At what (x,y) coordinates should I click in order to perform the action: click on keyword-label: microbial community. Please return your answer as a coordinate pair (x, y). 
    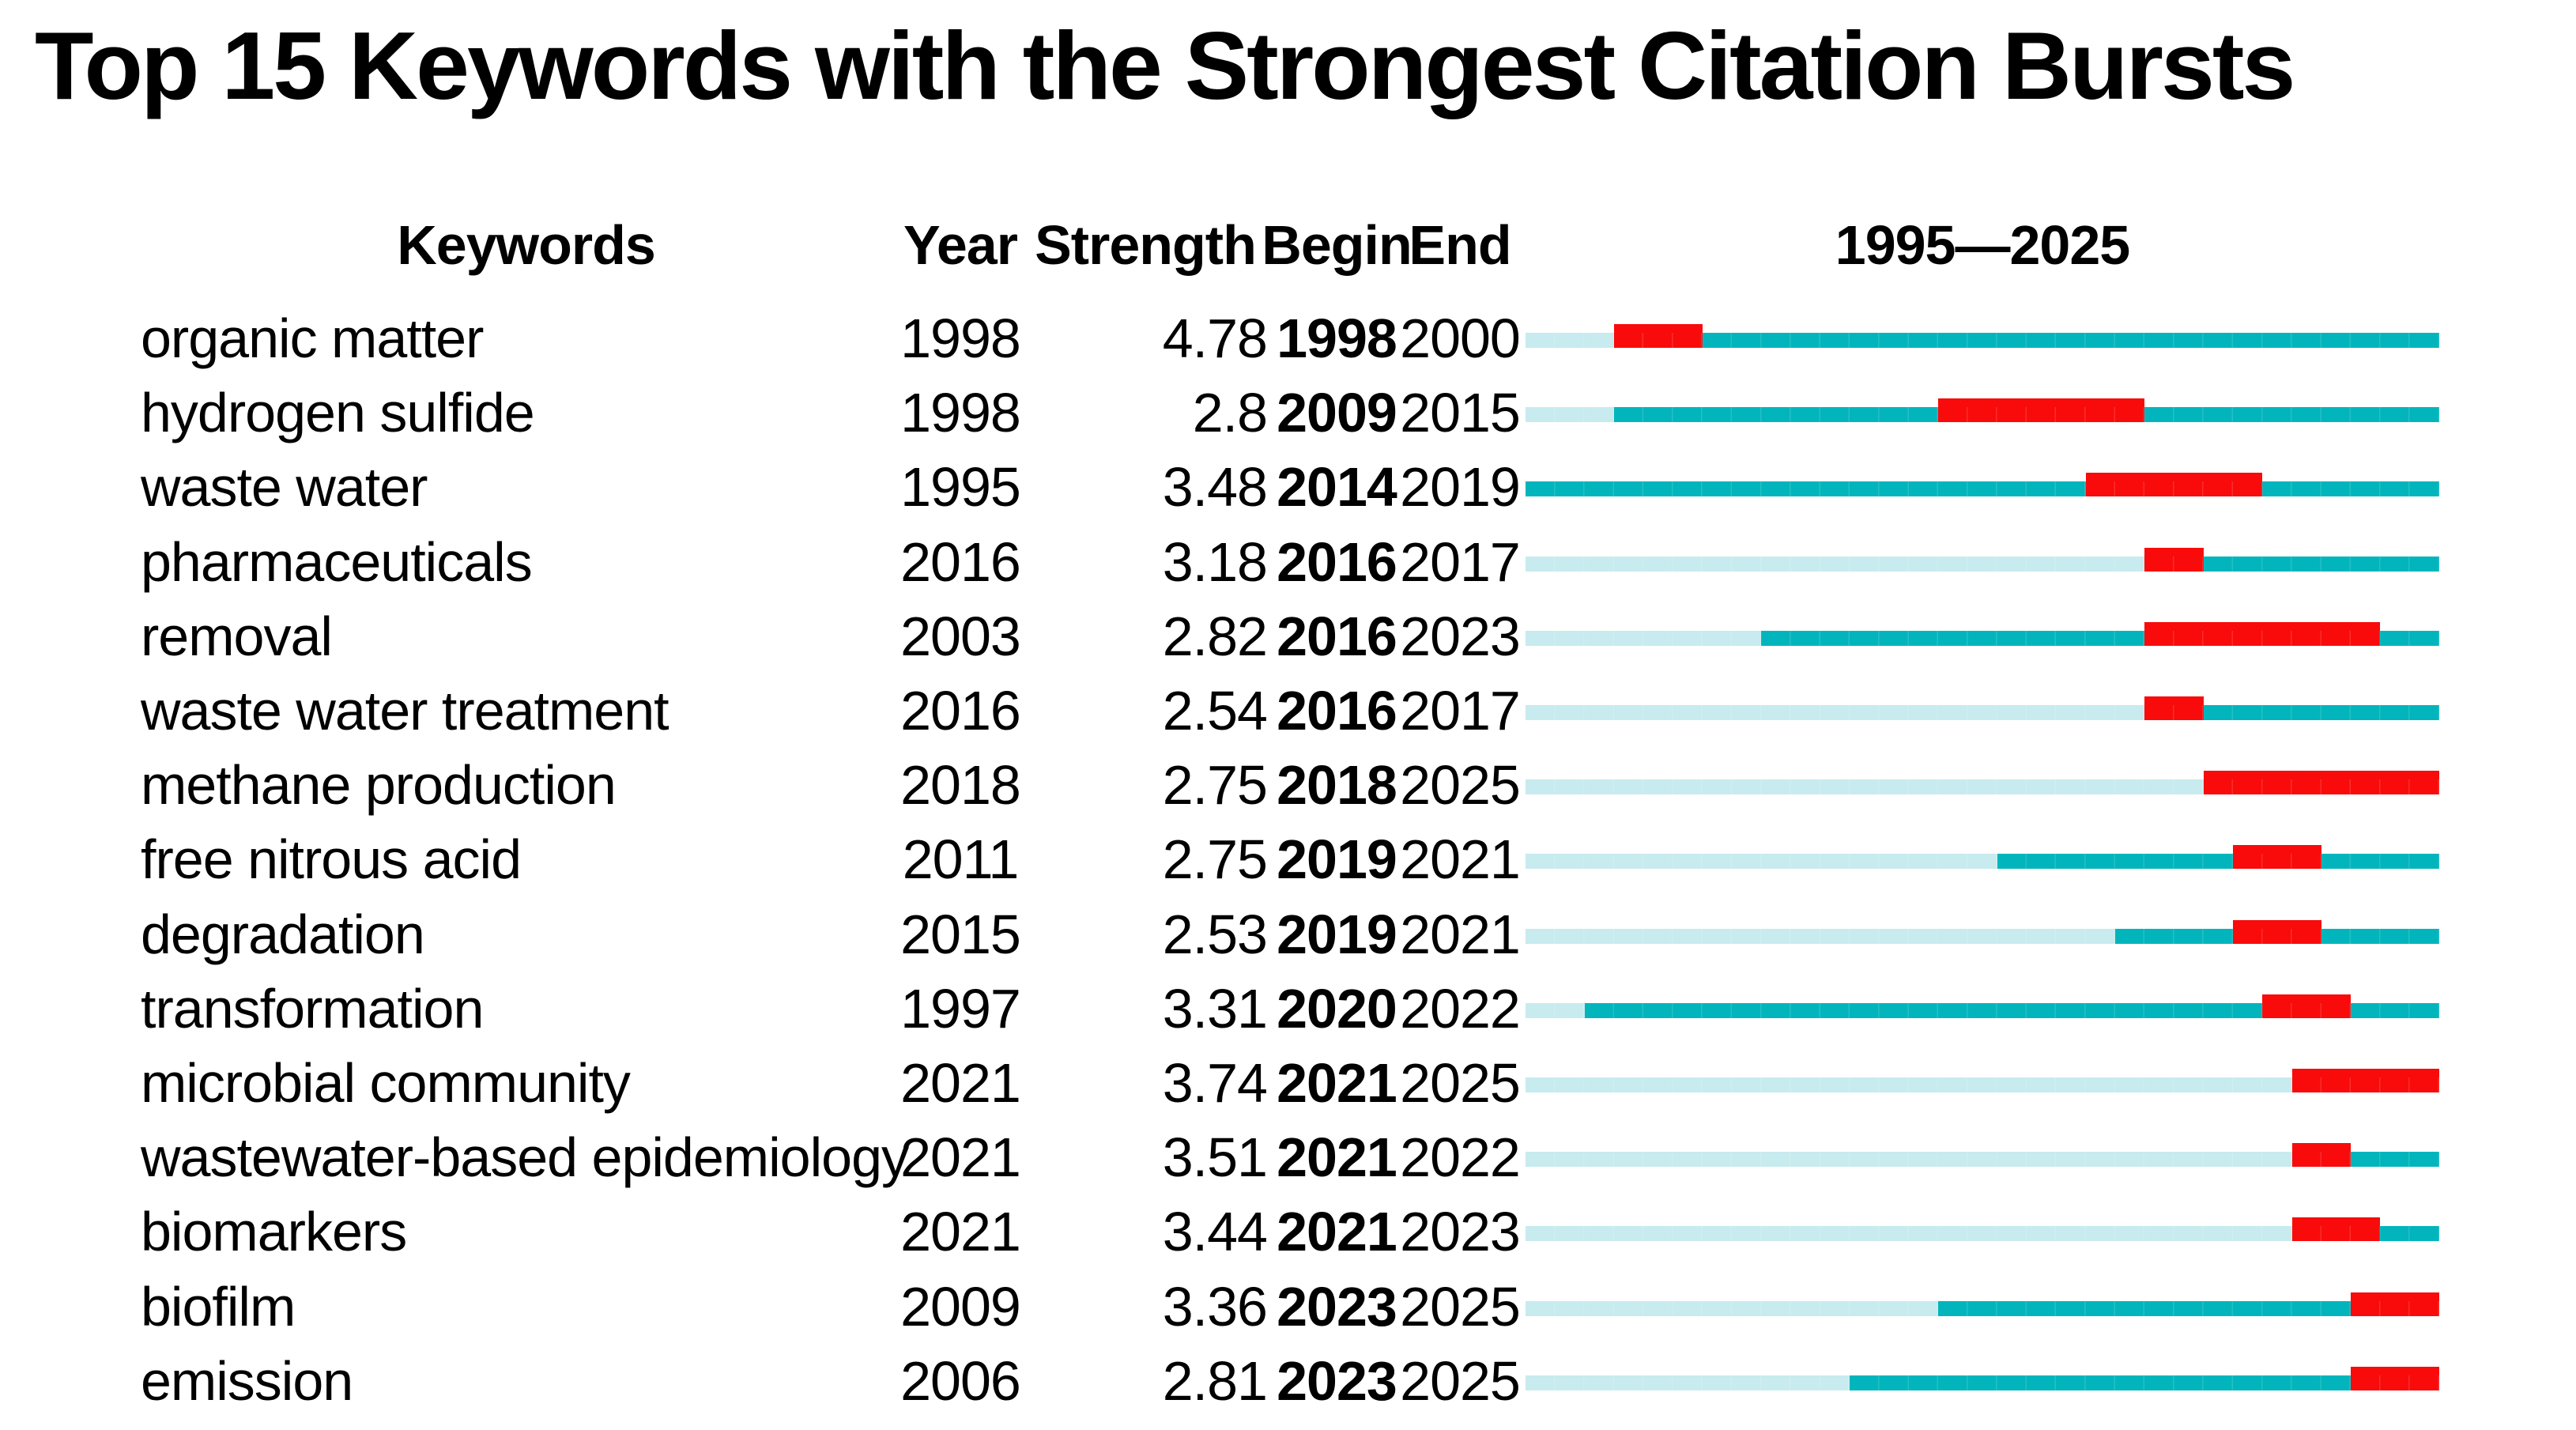
    Looking at the image, I should click on (386, 1083).